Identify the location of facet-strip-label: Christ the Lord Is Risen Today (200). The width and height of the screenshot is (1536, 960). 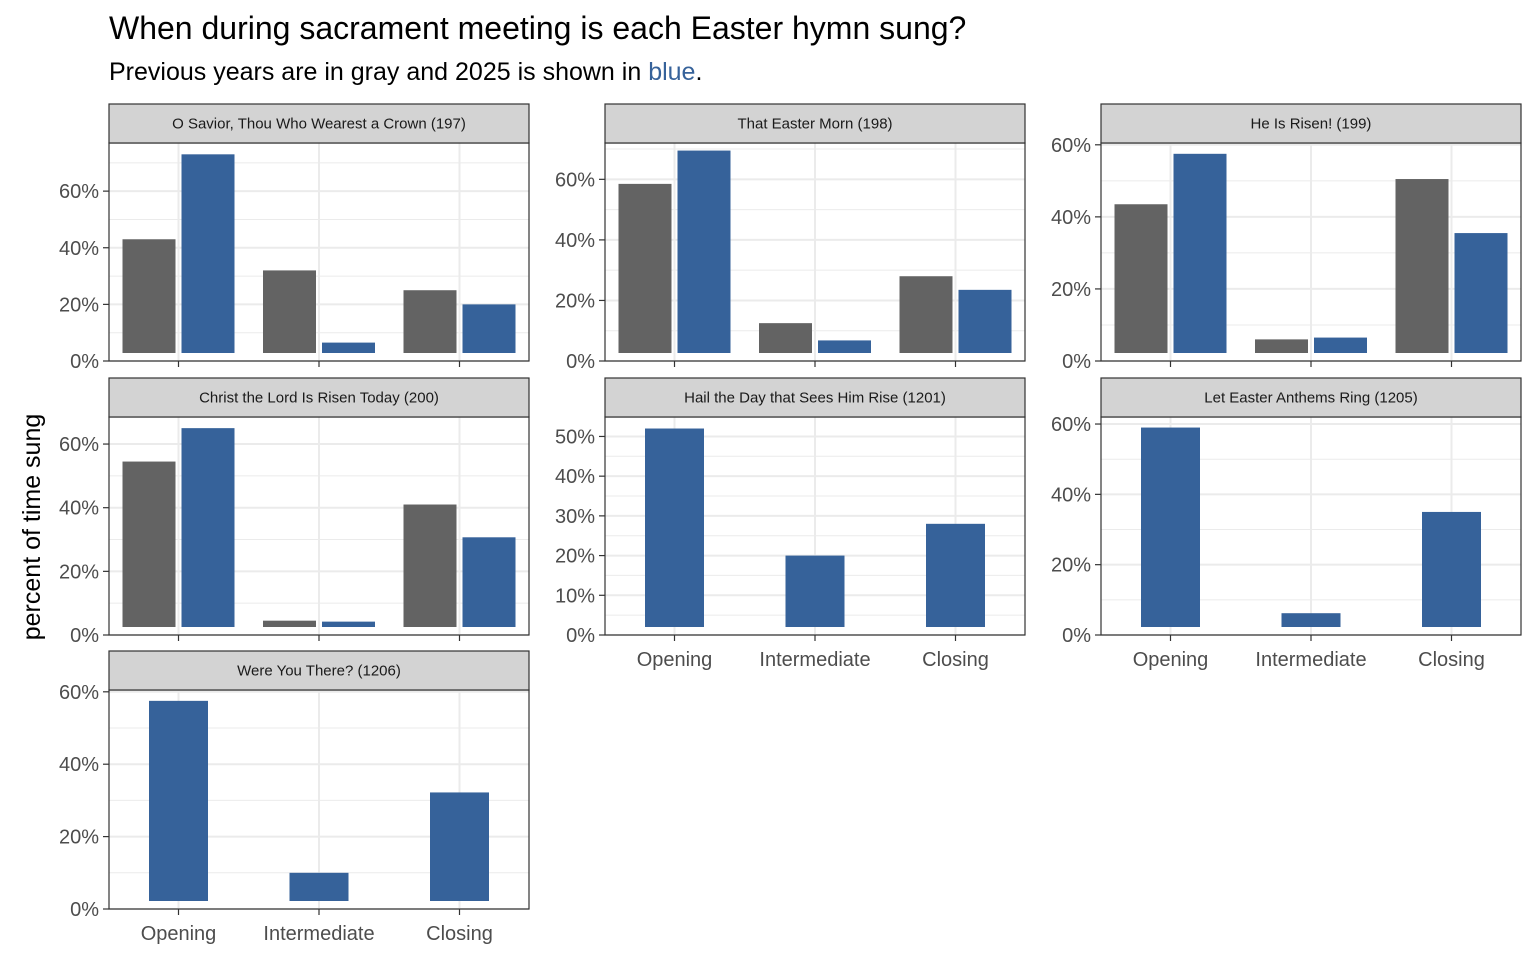
(319, 398).